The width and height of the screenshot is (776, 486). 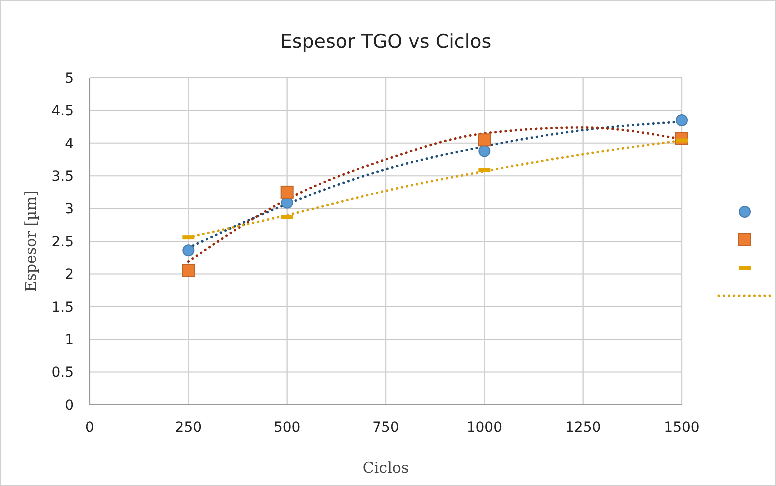 I want to click on y-tick-label: 4, so click(x=69, y=144).